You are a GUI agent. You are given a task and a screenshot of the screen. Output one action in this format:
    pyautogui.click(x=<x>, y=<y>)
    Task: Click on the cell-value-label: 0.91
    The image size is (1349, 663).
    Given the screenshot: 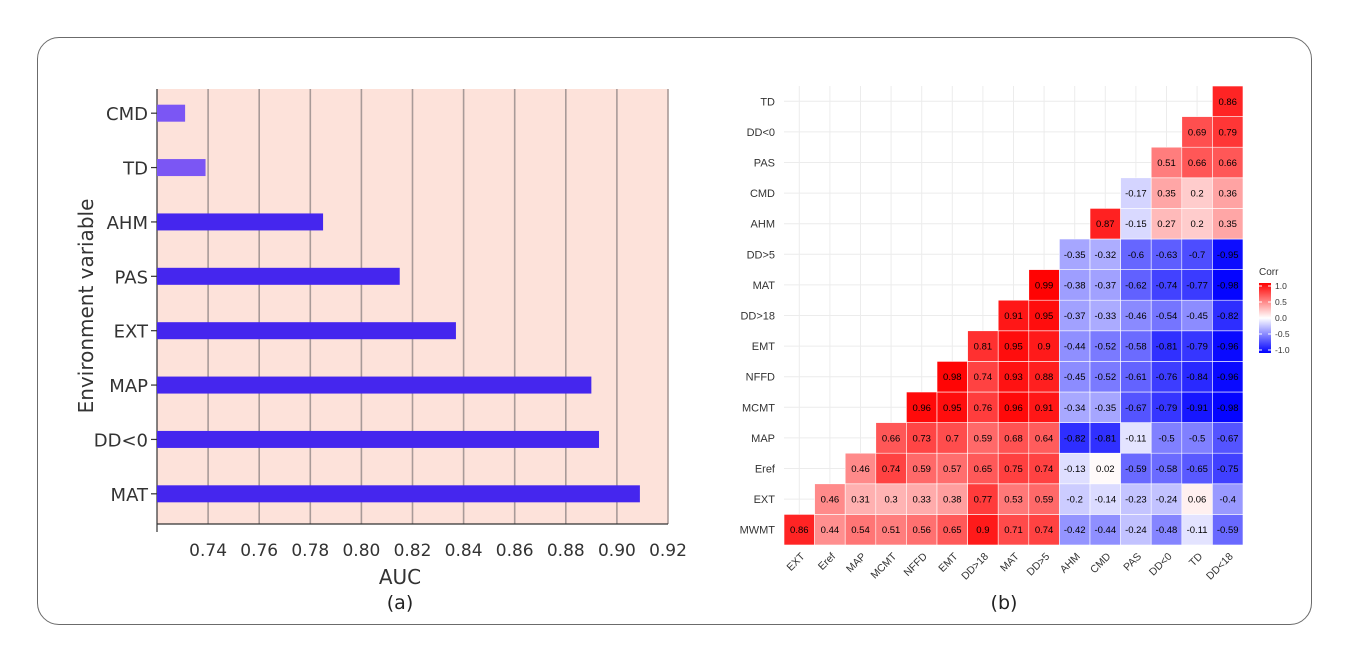 What is the action you would take?
    pyautogui.click(x=1013, y=316)
    